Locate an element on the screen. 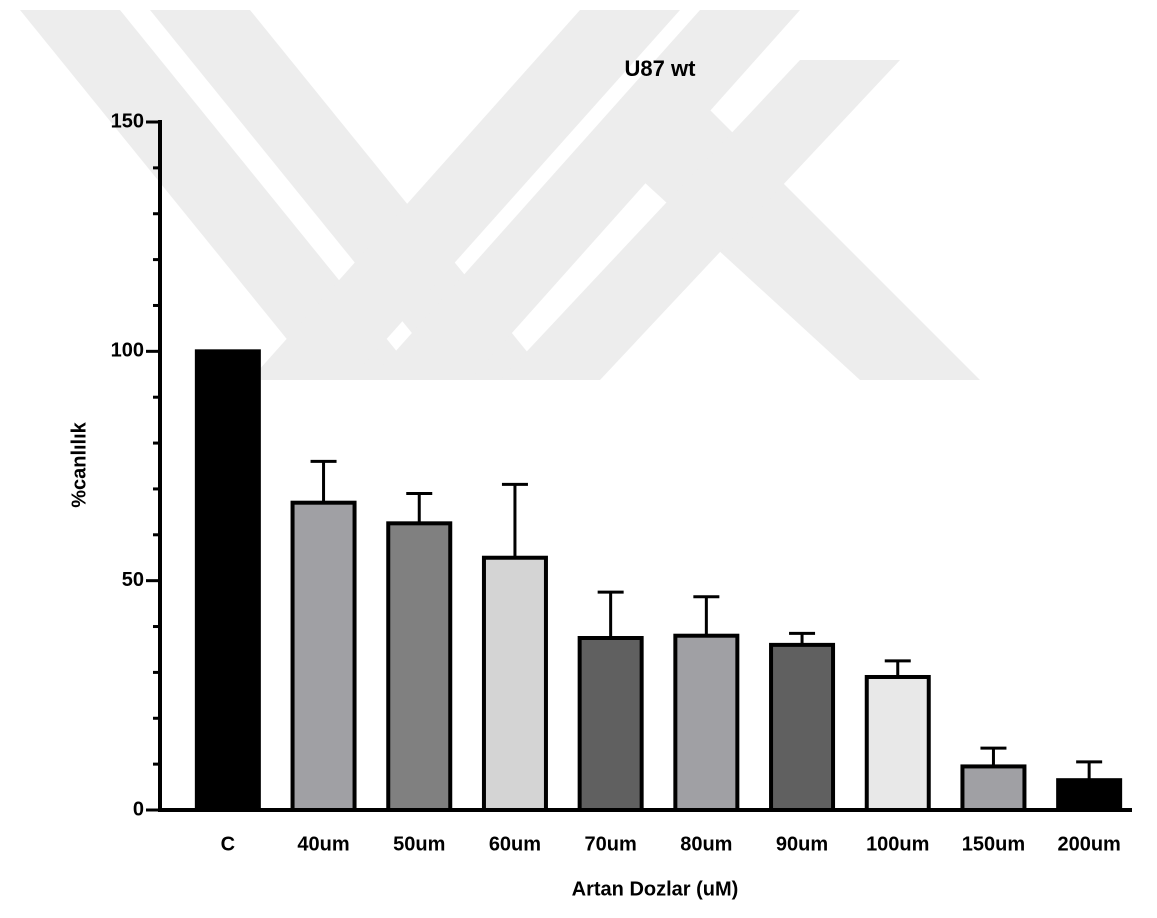  x-tick-label: 200um is located at coordinates (1088, 844).